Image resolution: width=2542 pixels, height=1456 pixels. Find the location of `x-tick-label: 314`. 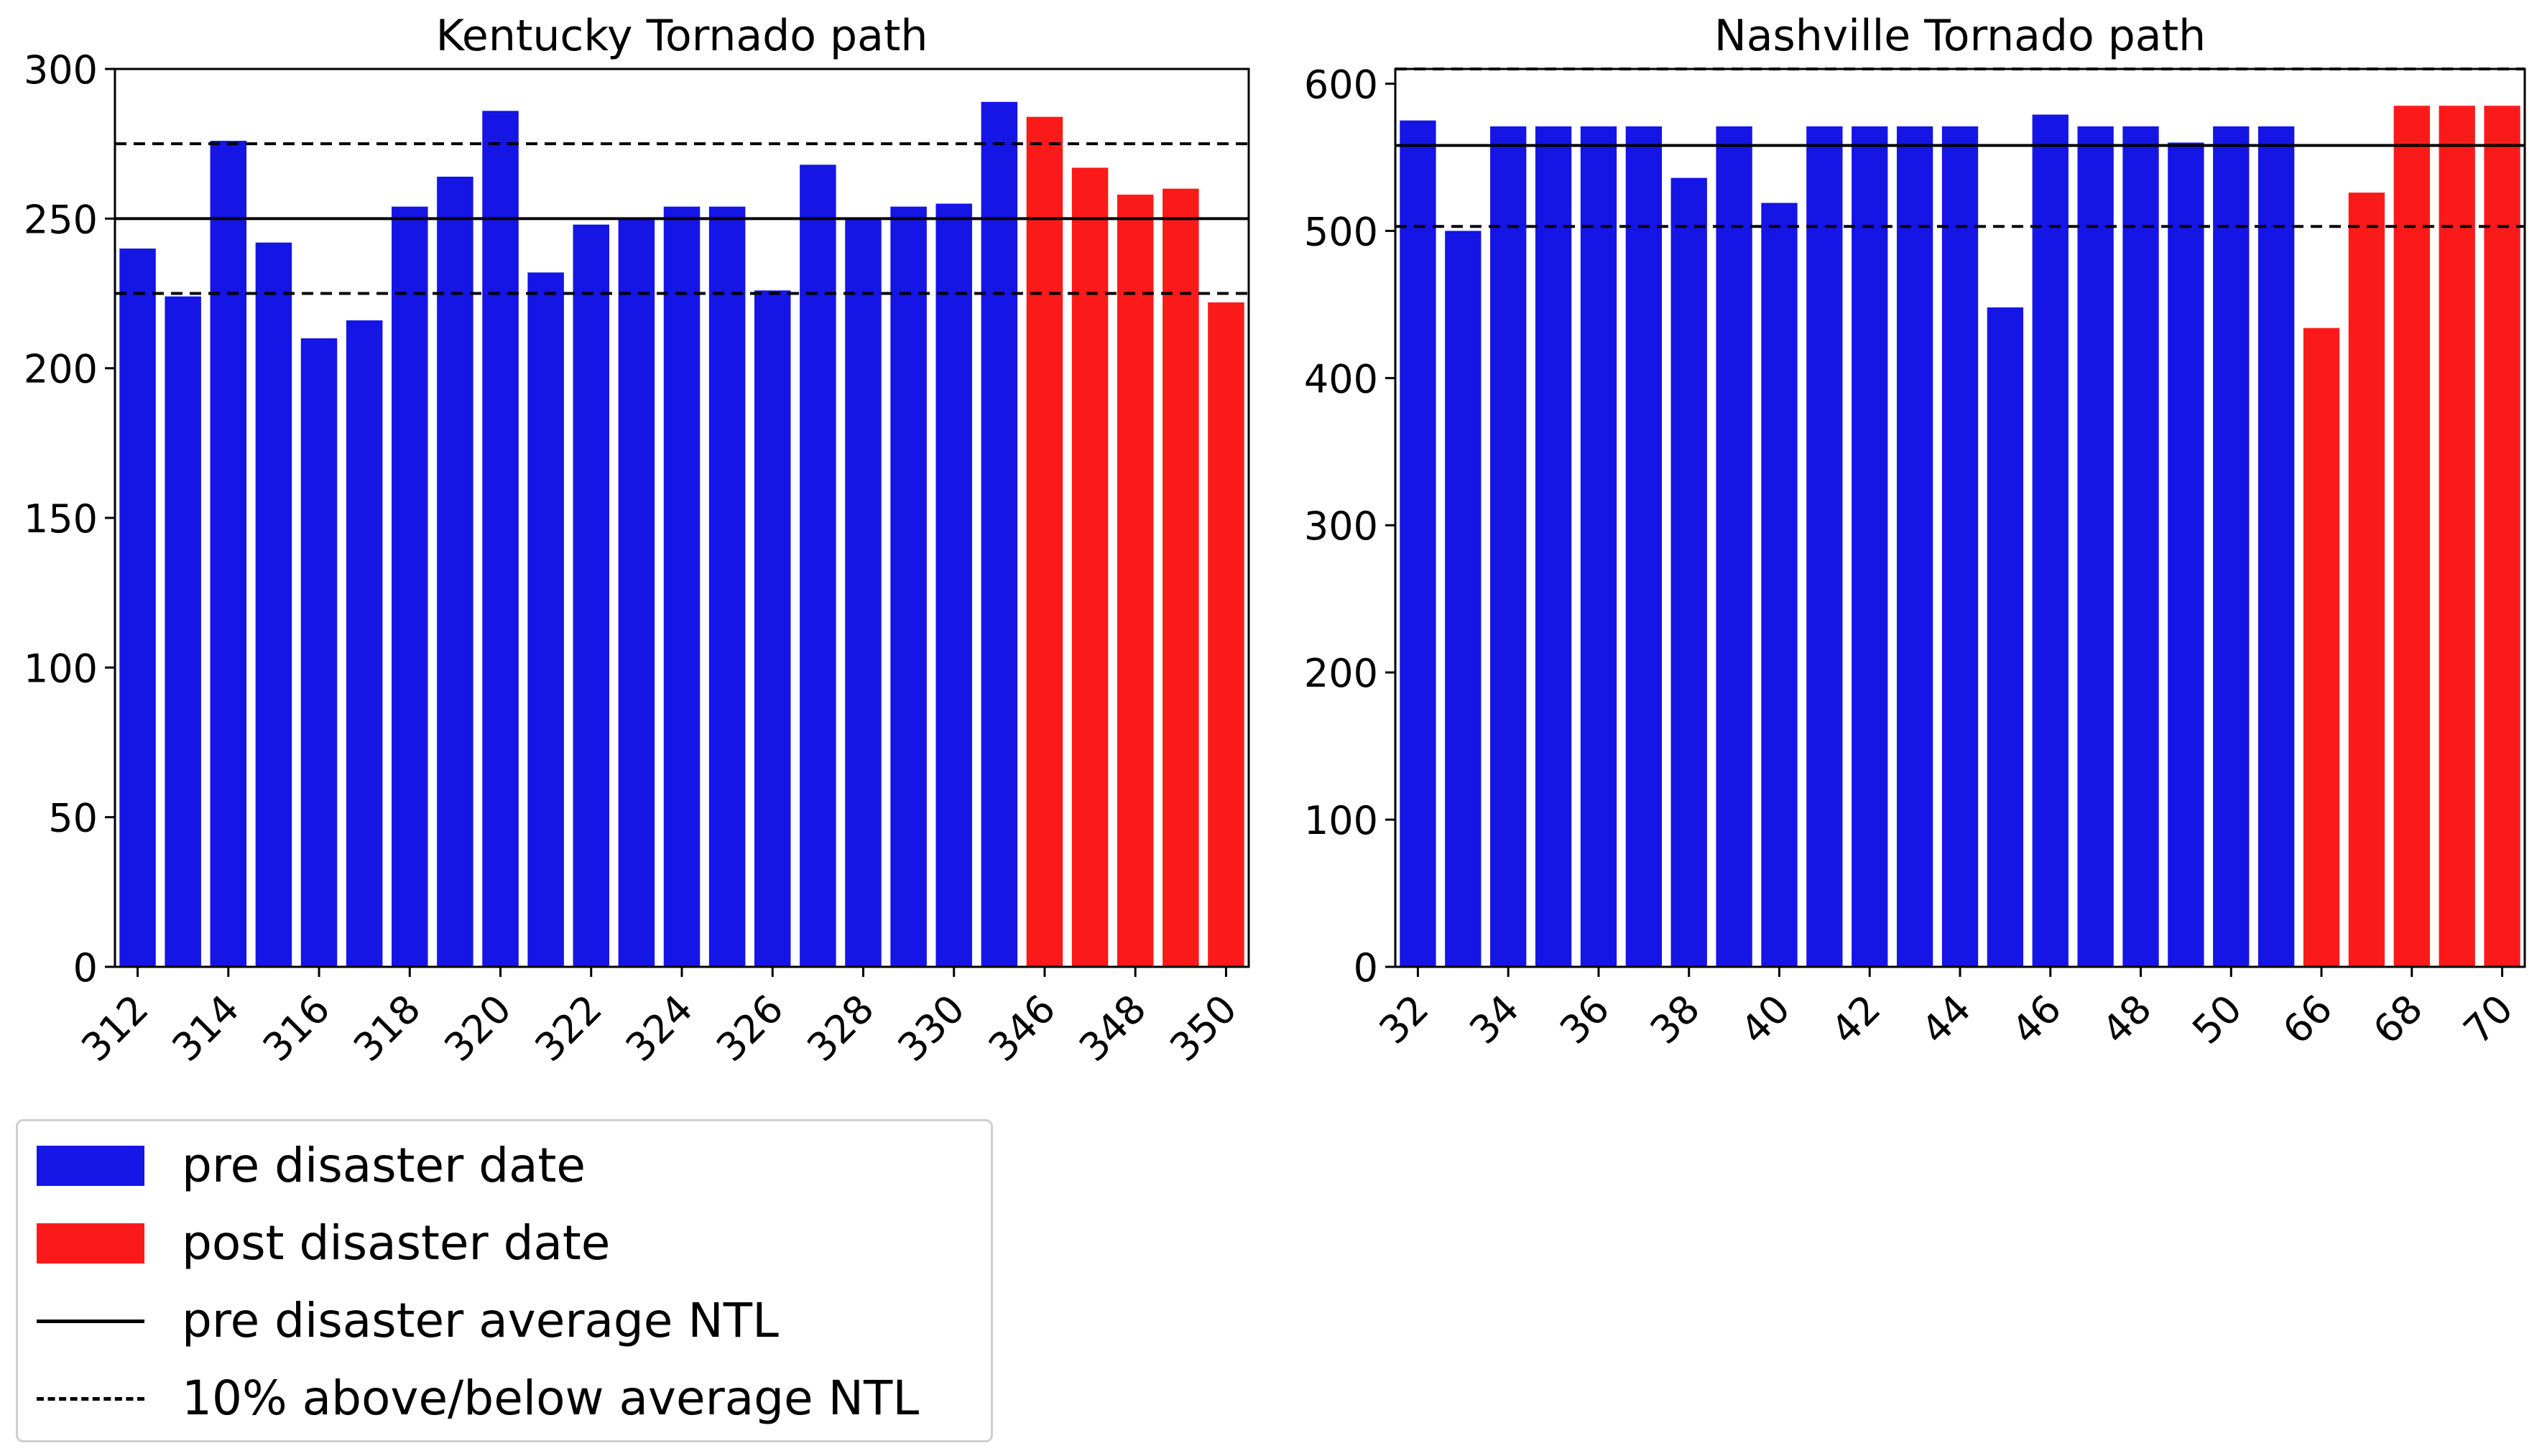

x-tick-label: 314 is located at coordinates (206, 1028).